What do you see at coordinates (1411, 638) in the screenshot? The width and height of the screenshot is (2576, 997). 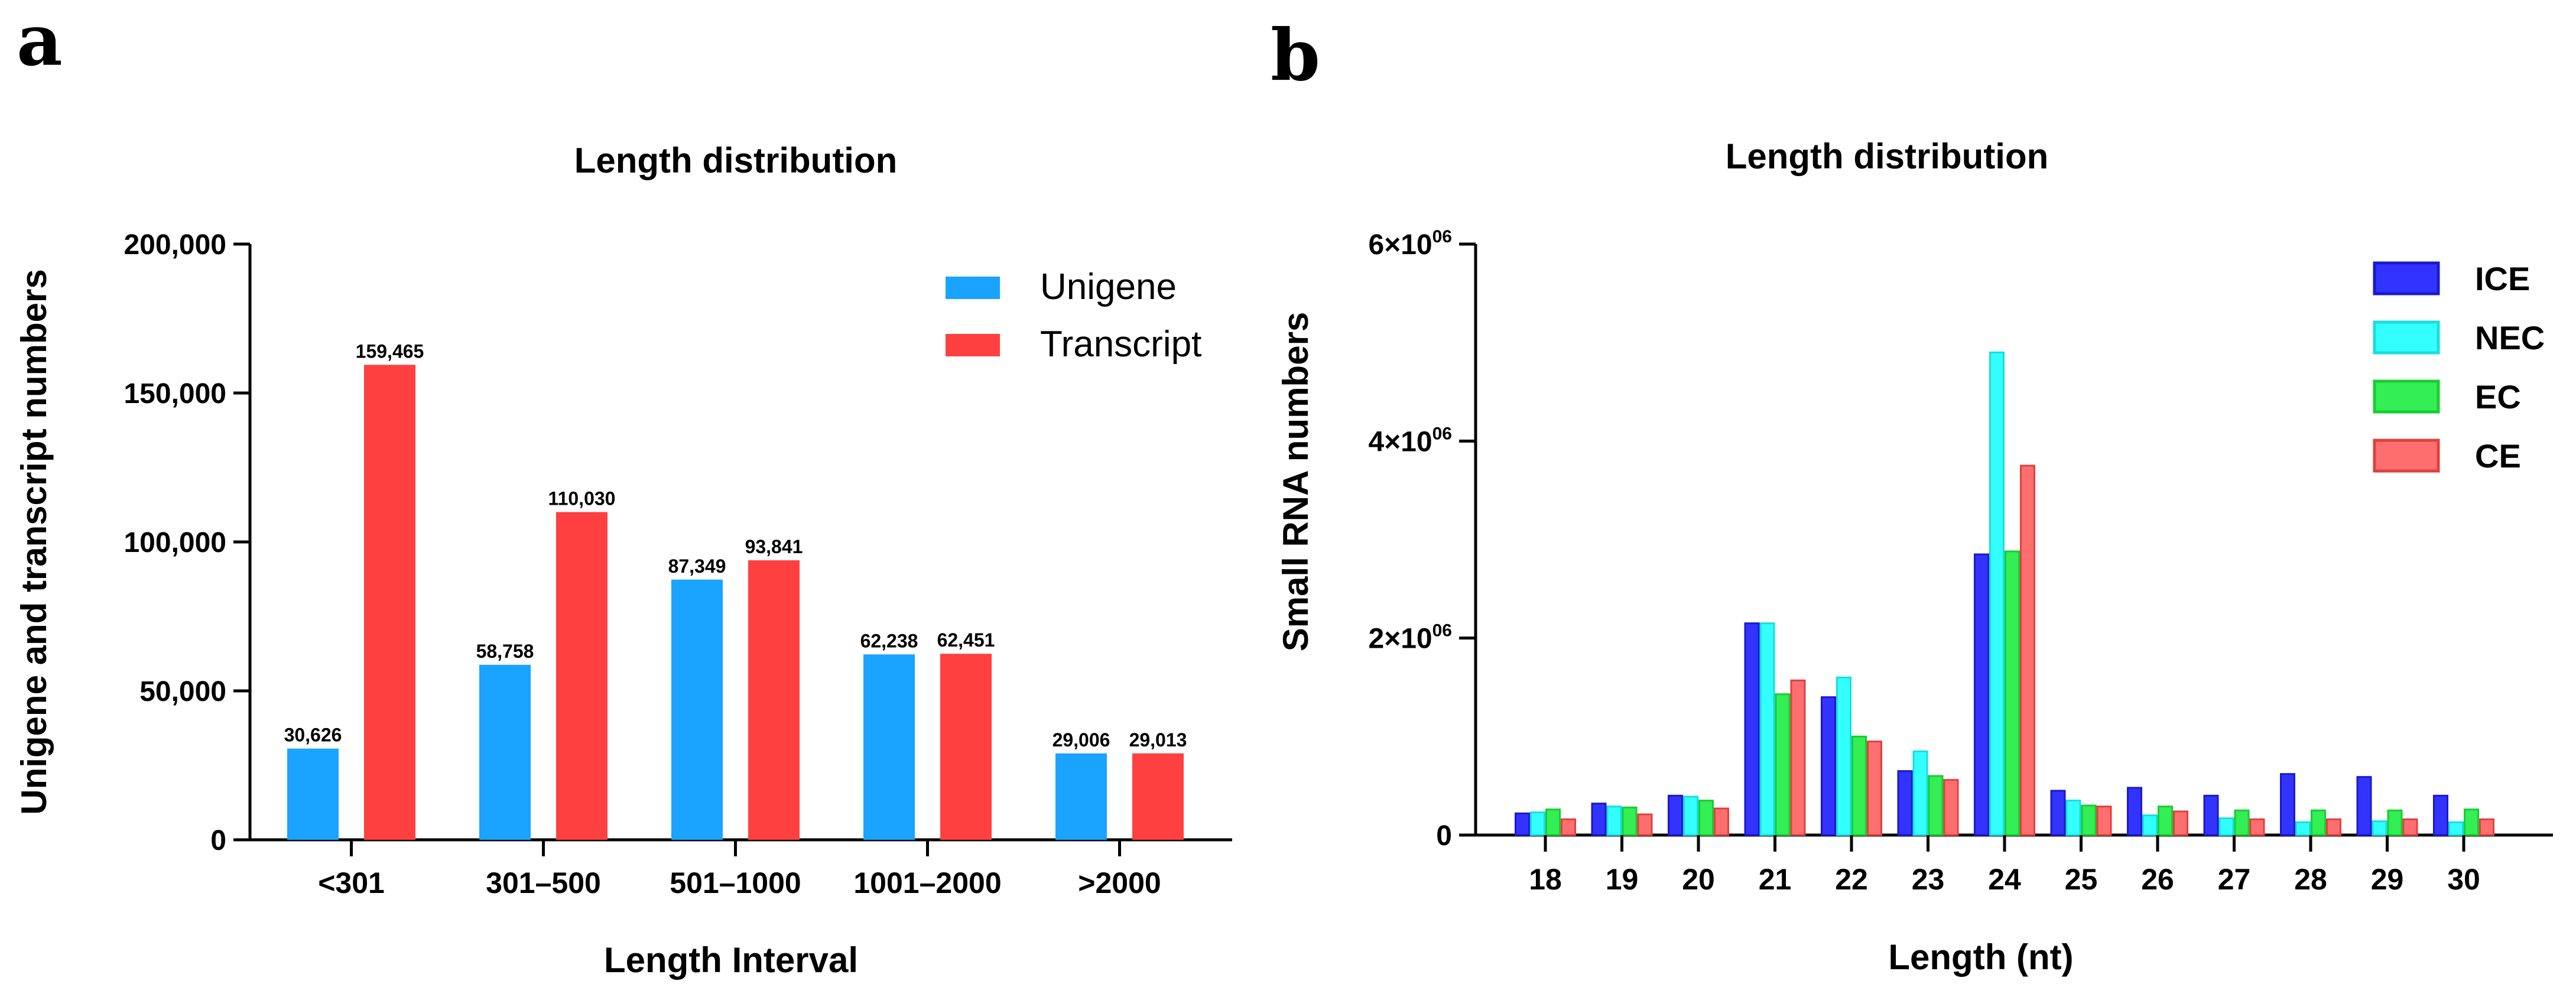 I see `chart-b-y-tick-label: 2×1006` at bounding box center [1411, 638].